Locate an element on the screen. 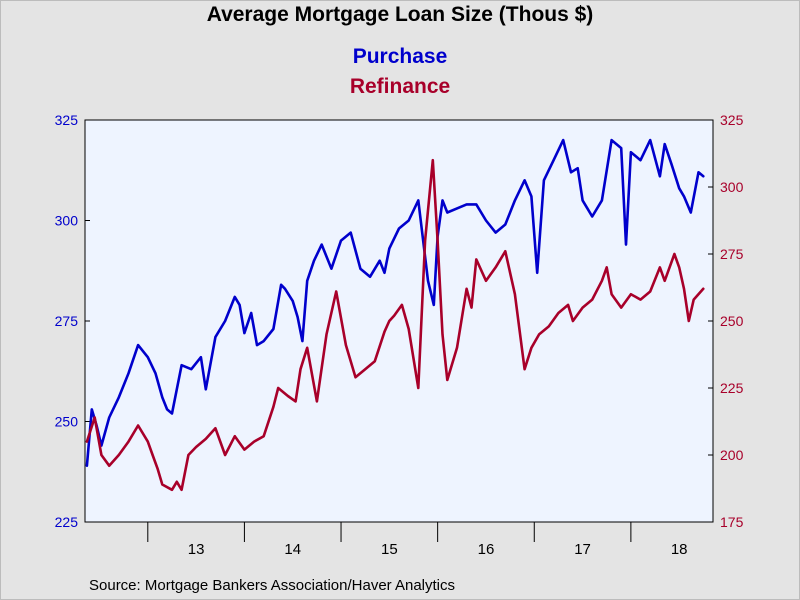 This screenshot has width=800, height=600. right-axis-tick-label: 200 is located at coordinates (732, 455).